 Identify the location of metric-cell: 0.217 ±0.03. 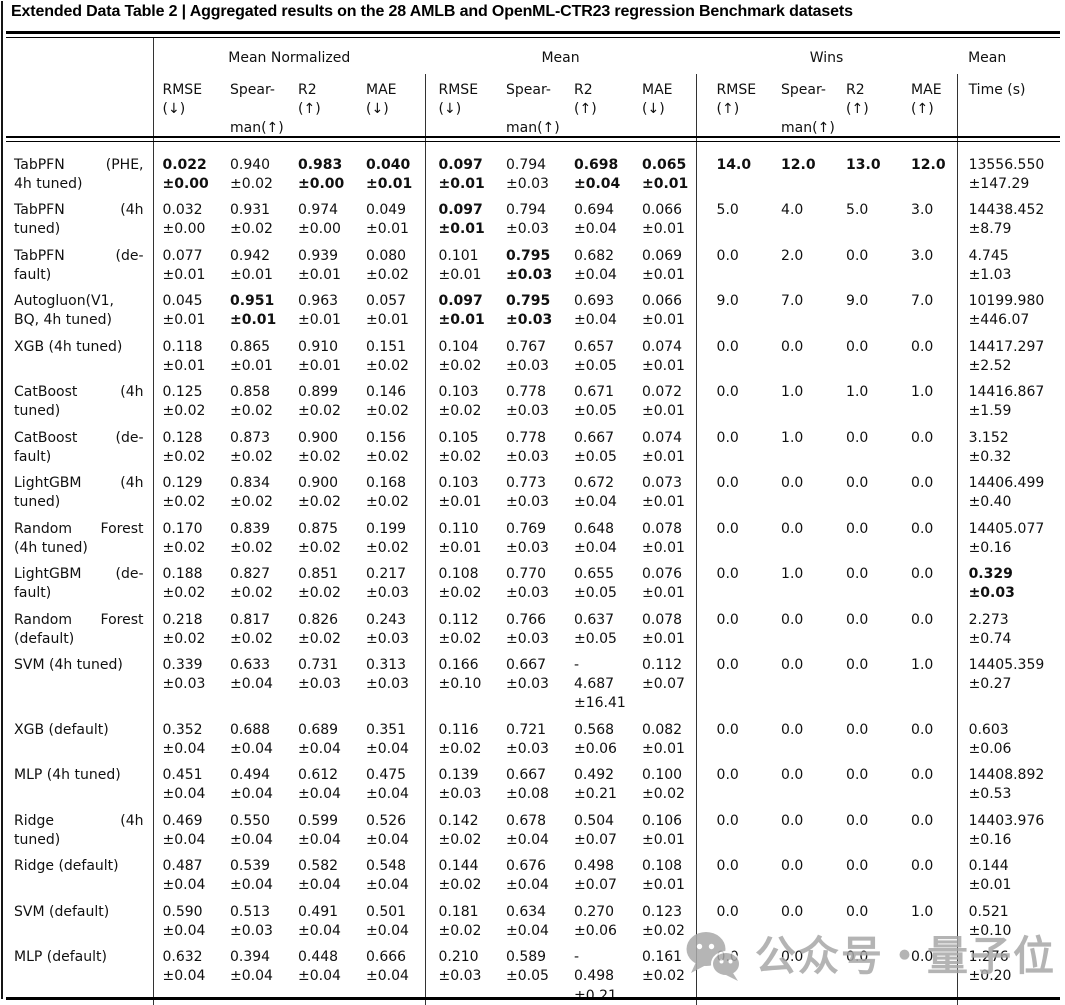
(387, 584).